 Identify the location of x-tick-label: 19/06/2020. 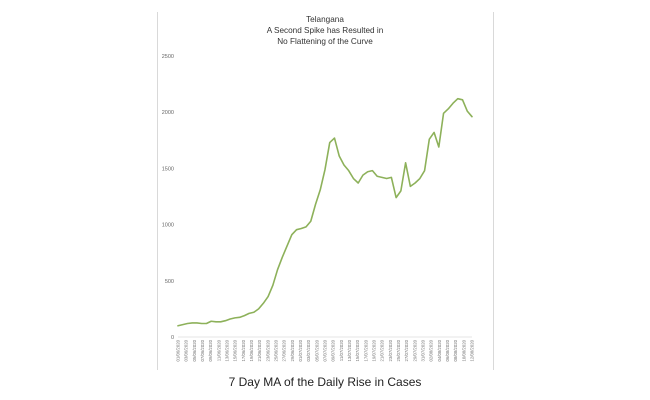
(251, 350).